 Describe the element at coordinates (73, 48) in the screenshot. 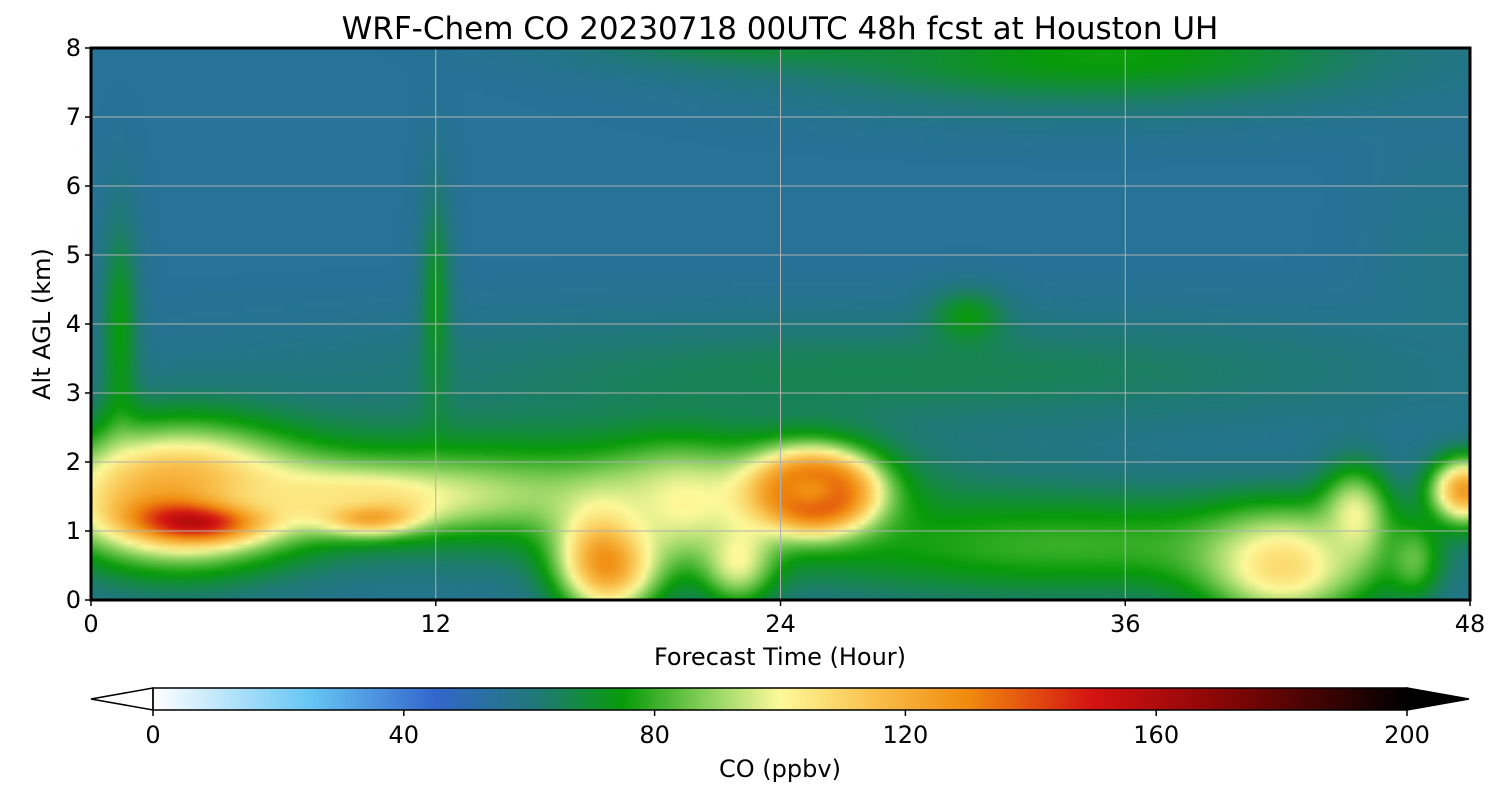

I see `y-tick-label: 8` at that location.